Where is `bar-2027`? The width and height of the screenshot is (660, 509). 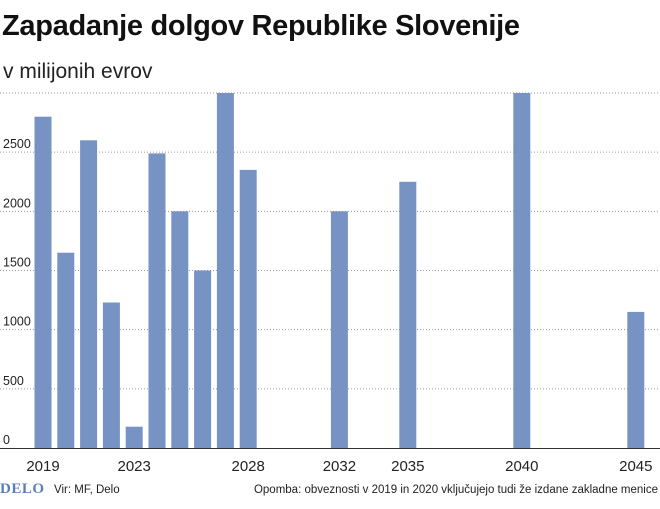
bar-2027 is located at coordinates (225, 270).